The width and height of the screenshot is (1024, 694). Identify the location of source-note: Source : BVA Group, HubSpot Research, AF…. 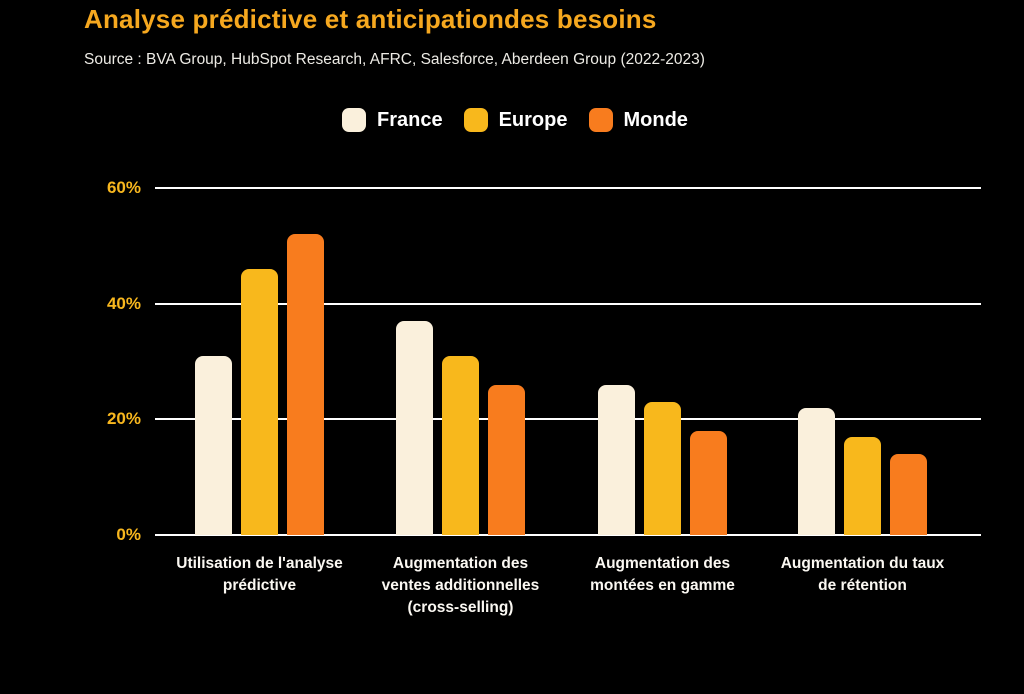
(394, 59).